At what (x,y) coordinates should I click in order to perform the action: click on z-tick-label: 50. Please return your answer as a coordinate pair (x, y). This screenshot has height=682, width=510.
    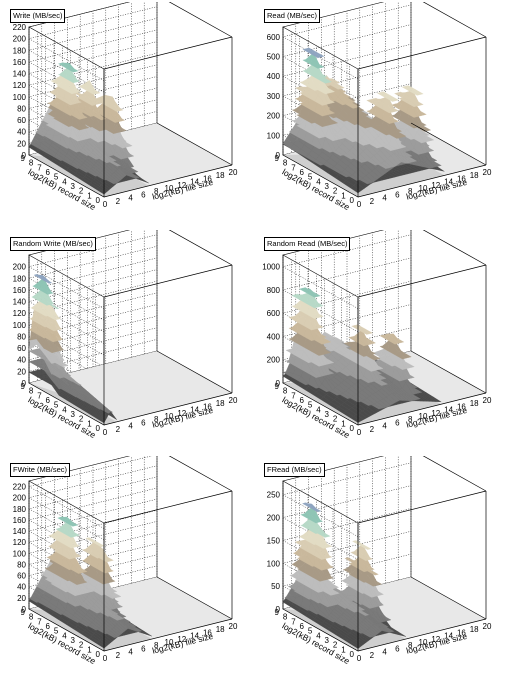
    Looking at the image, I should click on (275, 586).